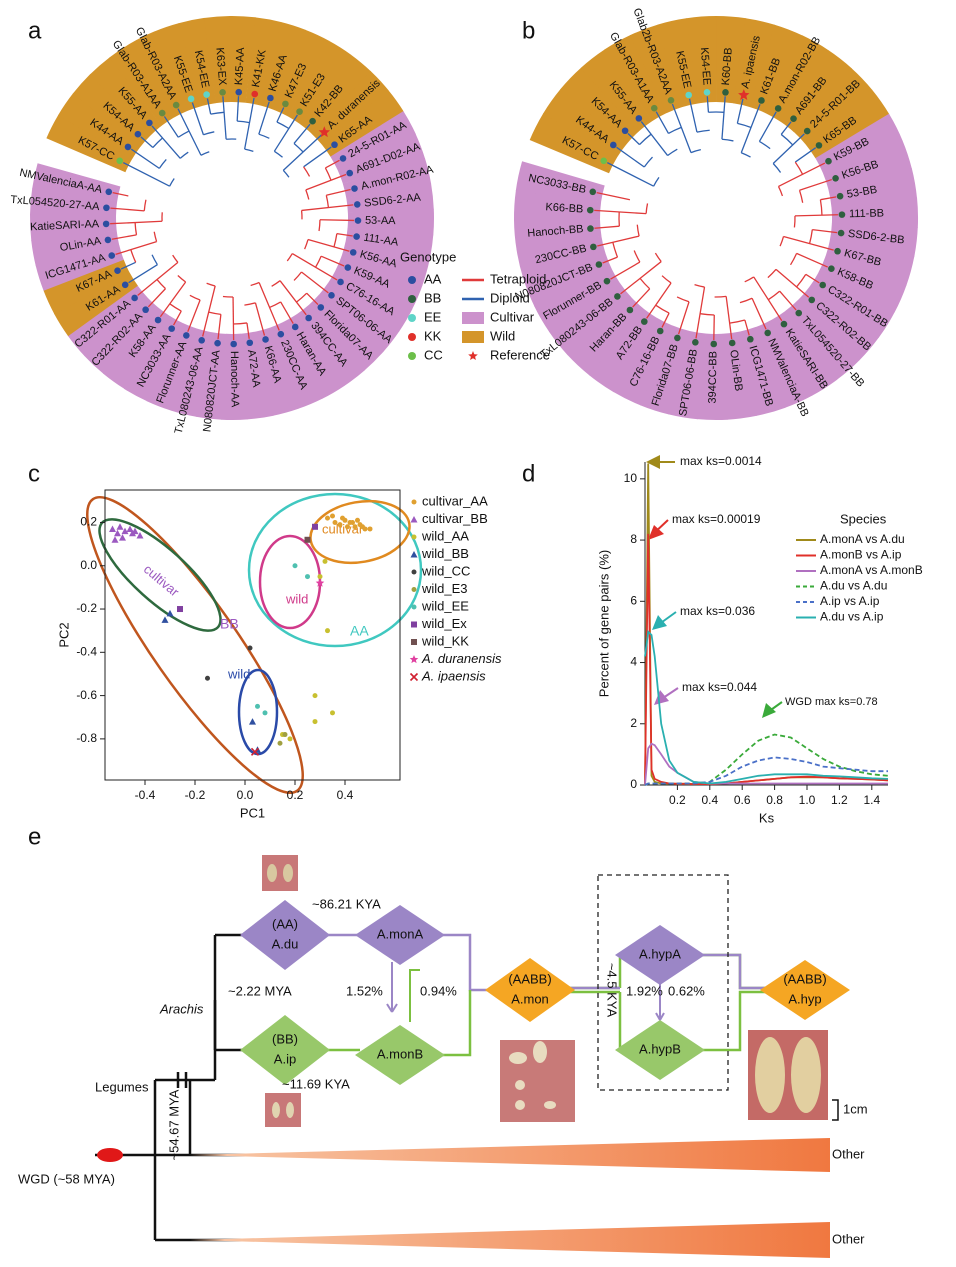 The height and width of the screenshot is (1267, 956). Describe the element at coordinates (716, 218) in the screenshot. I see `tree-branches` at that location.